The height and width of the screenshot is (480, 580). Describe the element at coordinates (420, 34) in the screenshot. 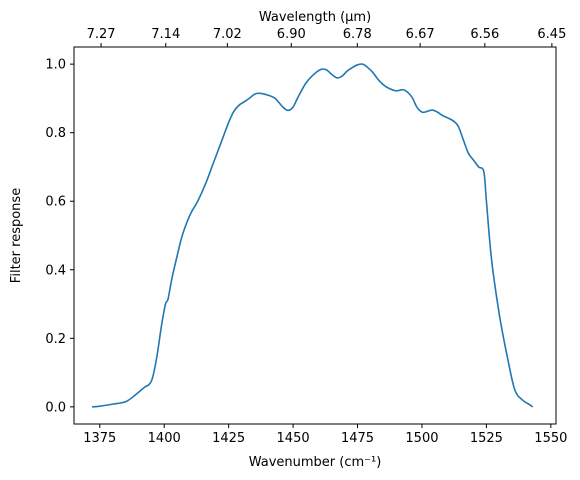

I see `top-tick-label: 6.67` at that location.